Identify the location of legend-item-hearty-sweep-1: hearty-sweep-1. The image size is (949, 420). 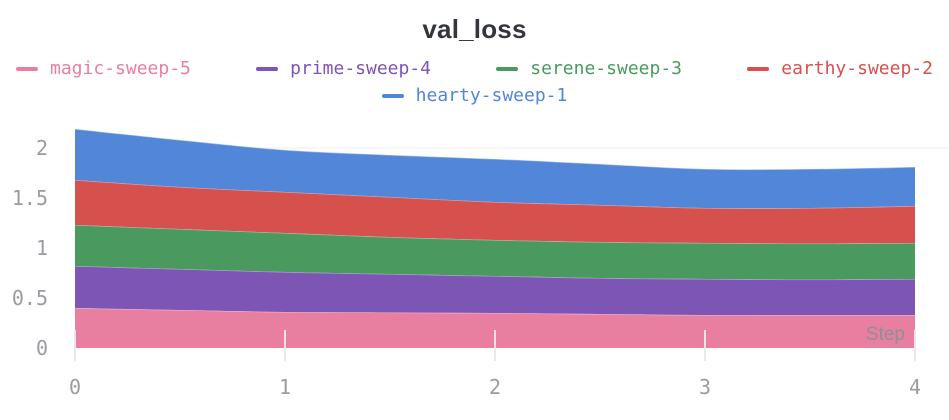
(474, 96).